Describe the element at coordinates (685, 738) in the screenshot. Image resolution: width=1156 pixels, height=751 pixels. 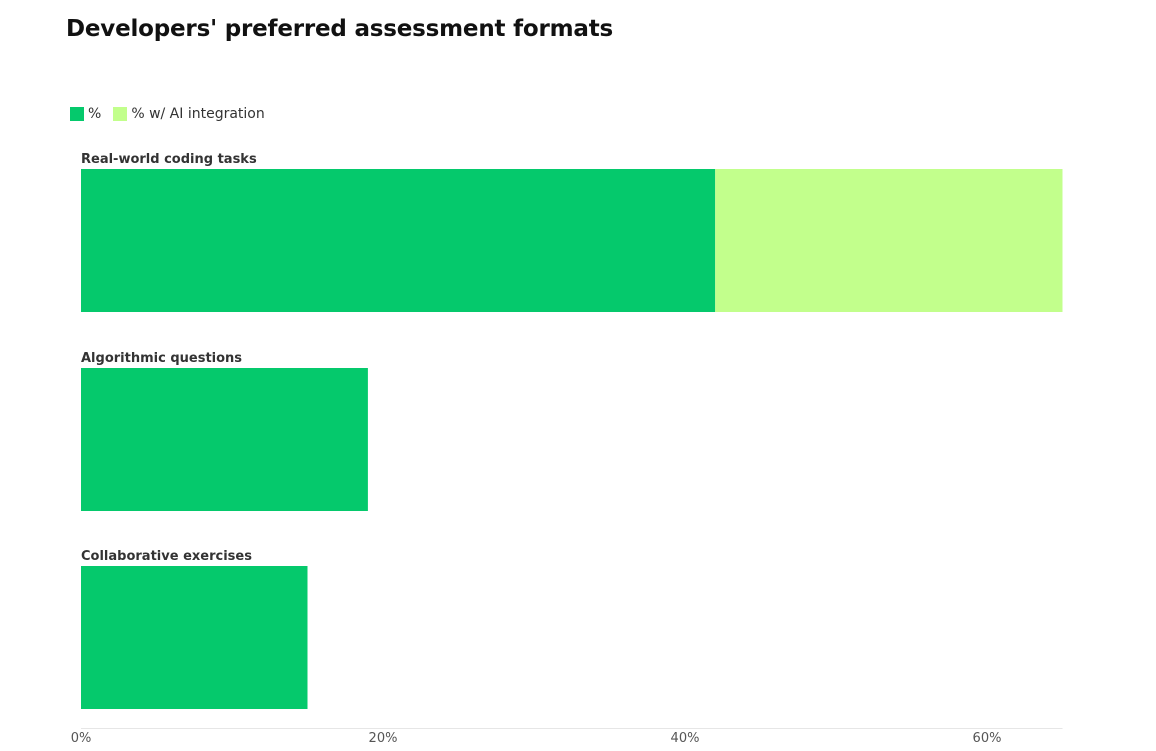
I see `x-tick-label: 40%` at that location.